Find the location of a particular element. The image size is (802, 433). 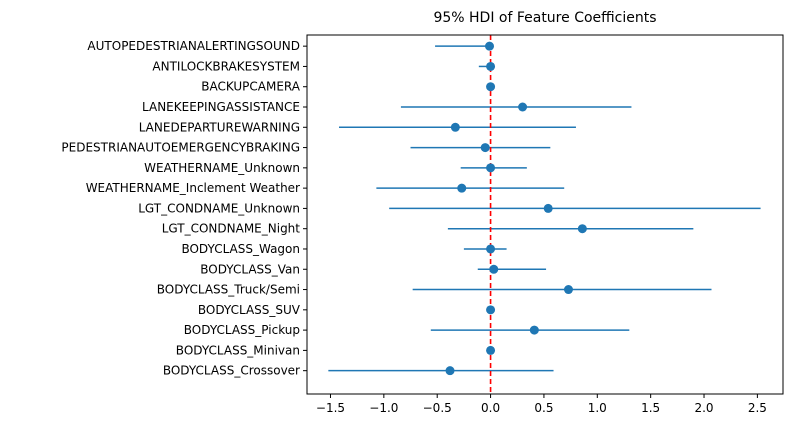

x-tick-label: −1.5 is located at coordinates (330, 408).